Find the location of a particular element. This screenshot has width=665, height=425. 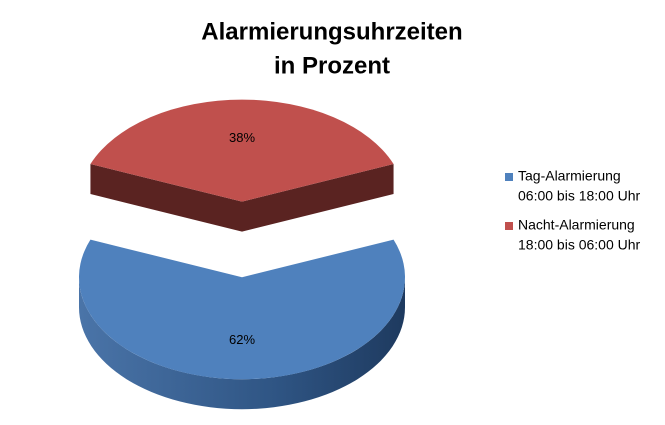

data-label: 38% is located at coordinates (242, 137).